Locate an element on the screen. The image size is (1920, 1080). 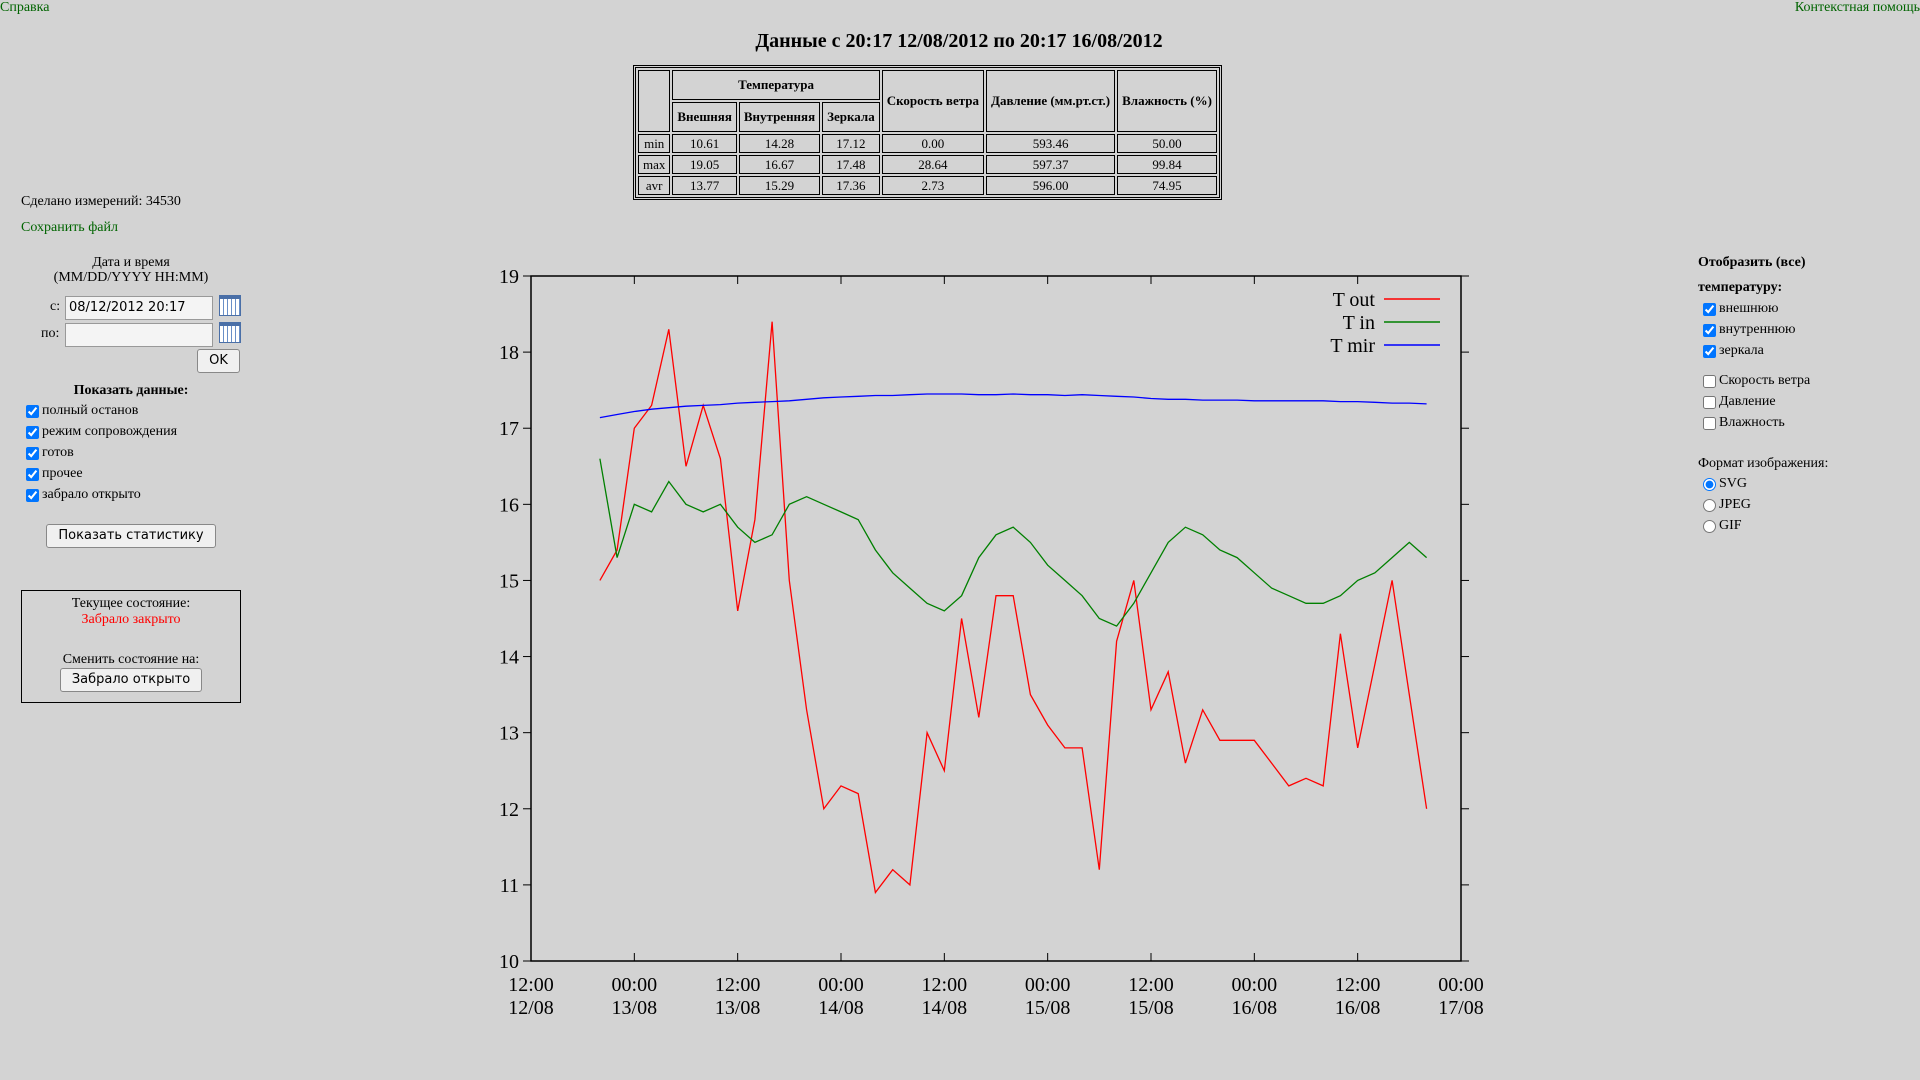
from-label: с: is located at coordinates (55, 306).